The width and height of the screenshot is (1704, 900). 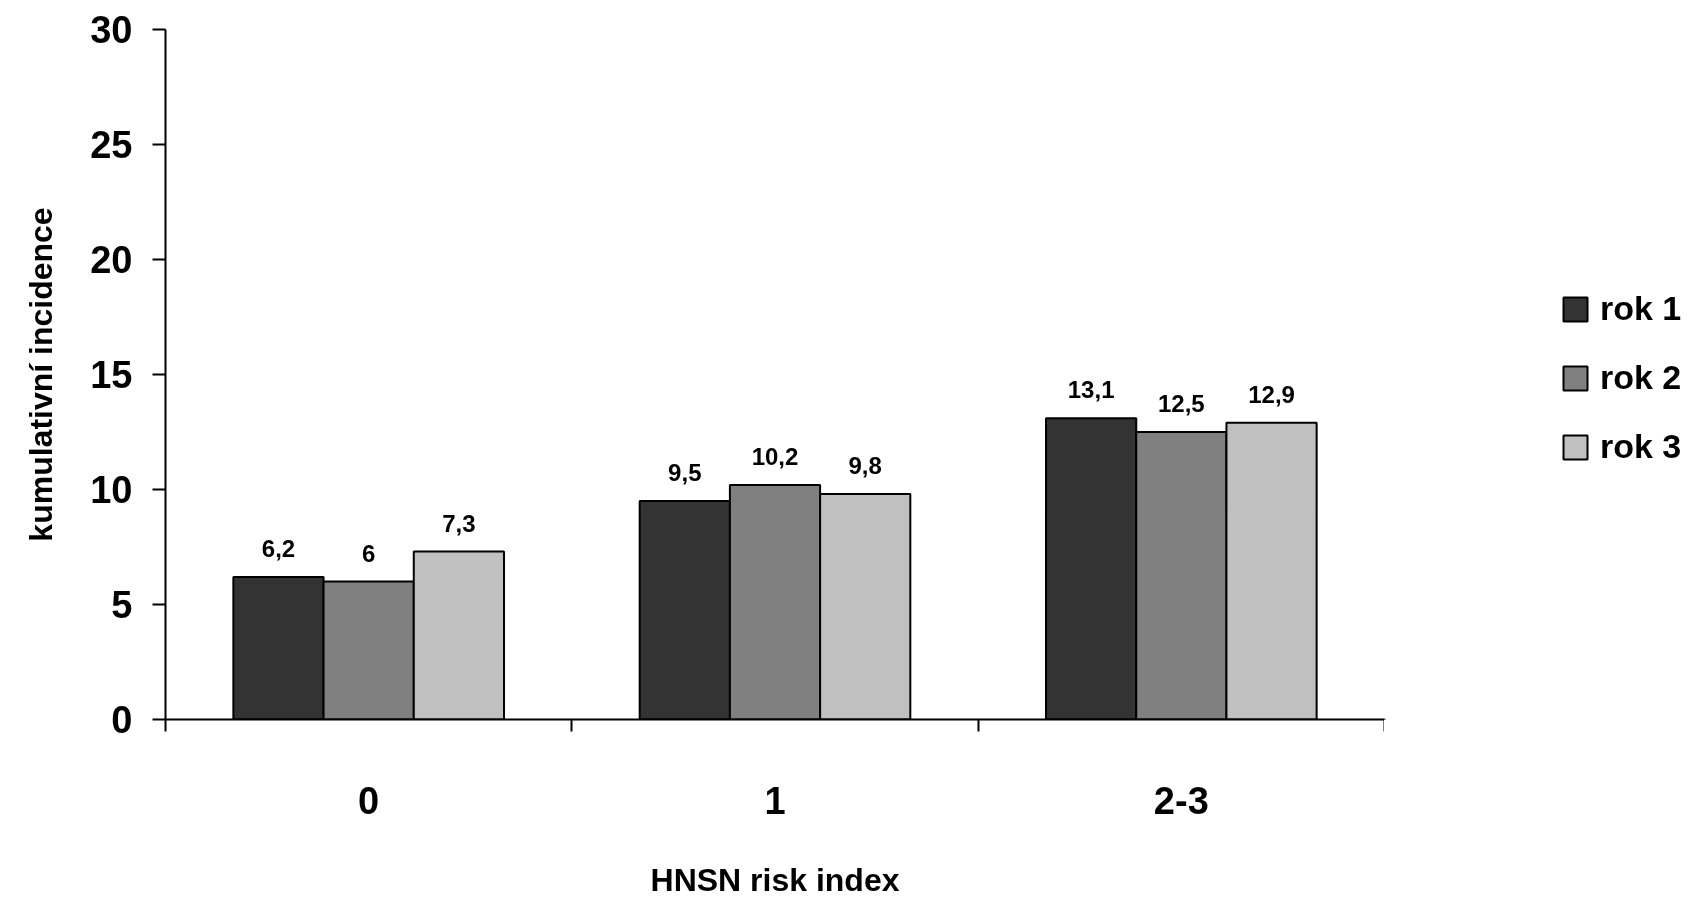 I want to click on y-tick-label: 10, so click(x=111, y=490).